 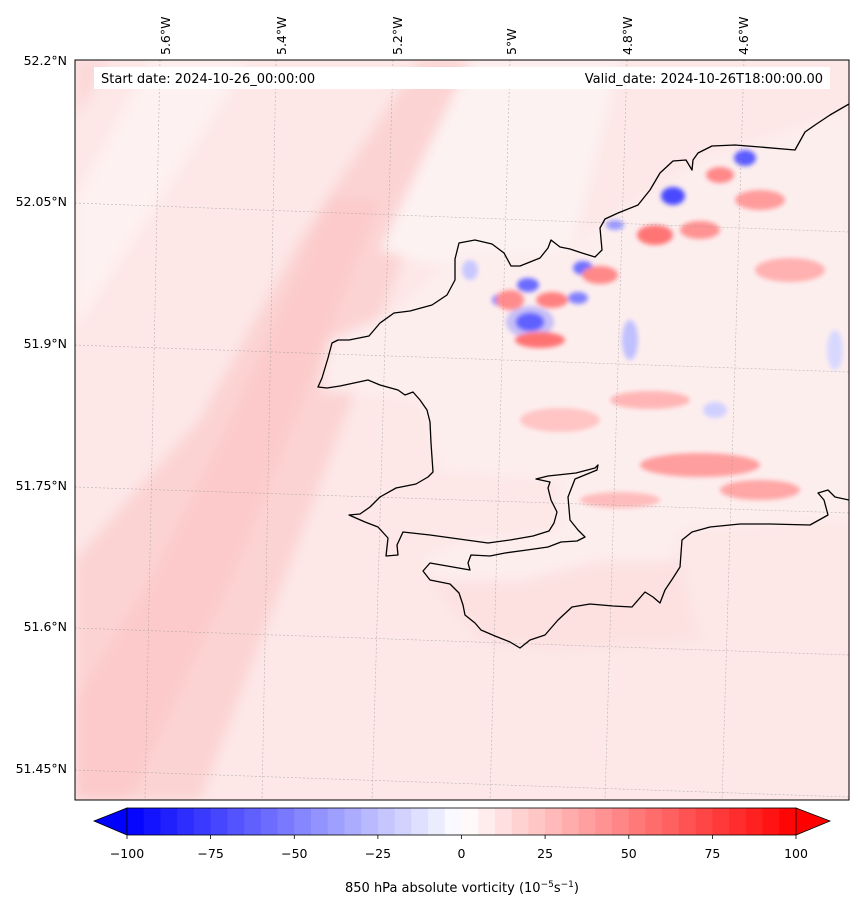 What do you see at coordinates (281, 36) in the screenshot?
I see `lon-tick-label: 5.4°W` at bounding box center [281, 36].